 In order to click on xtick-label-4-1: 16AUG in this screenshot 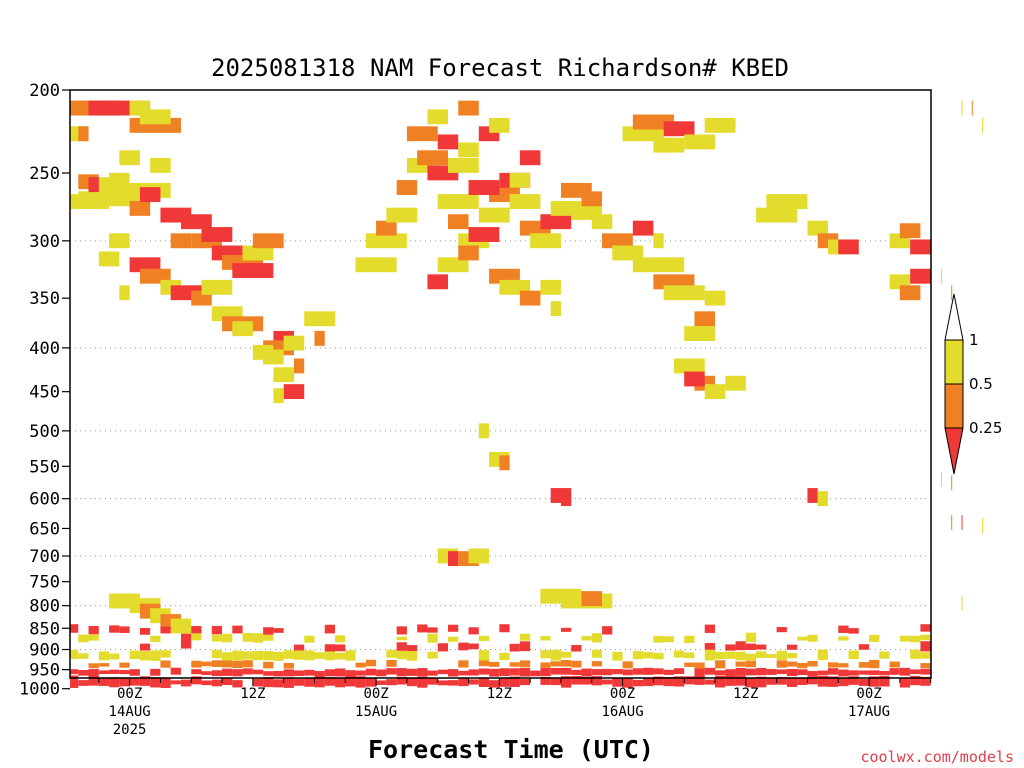, I will do `click(623, 712)`.